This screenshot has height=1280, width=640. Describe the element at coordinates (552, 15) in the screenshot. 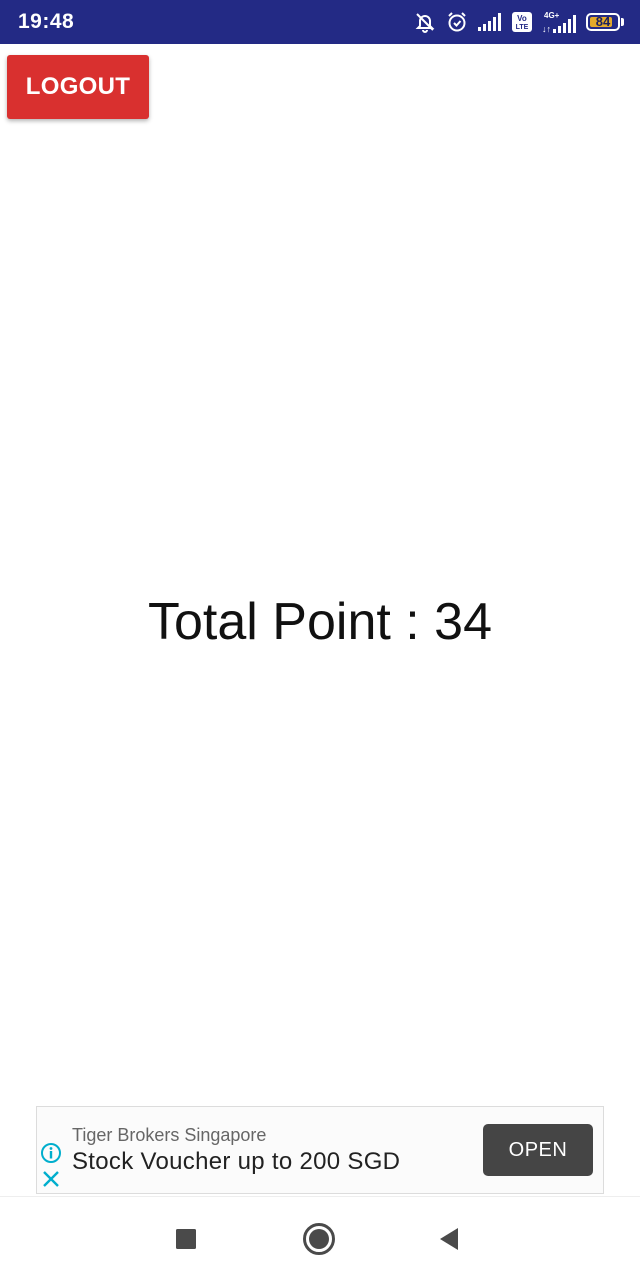

I see `svg-text: 4G+` at that location.